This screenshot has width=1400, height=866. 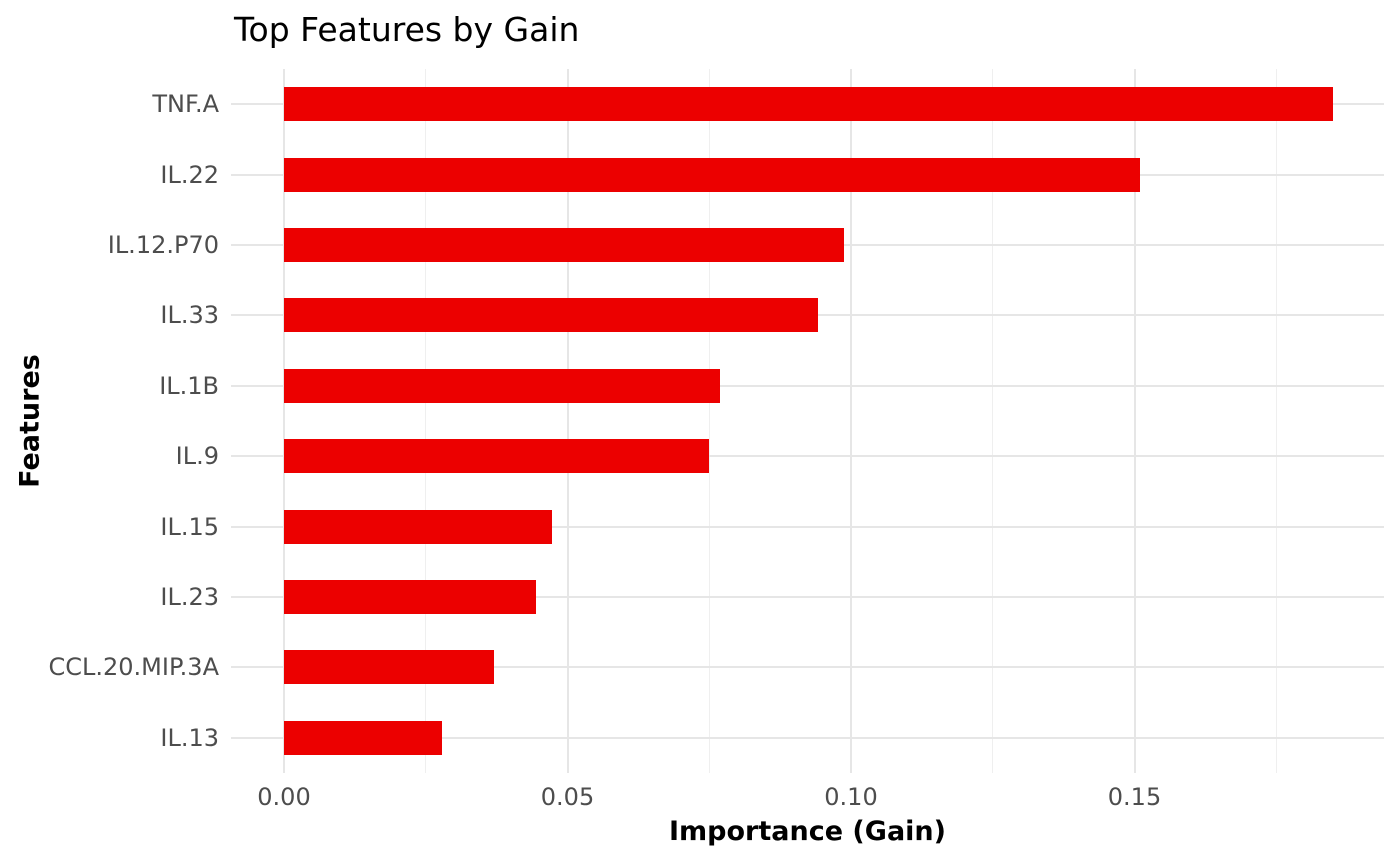 I want to click on y-tick-label-il-23: IL.23, so click(x=189, y=597).